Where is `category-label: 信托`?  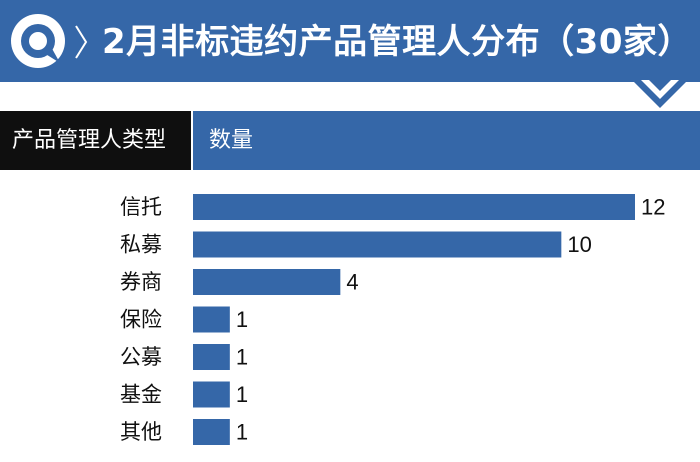 category-label: 信托 is located at coordinates (141, 207).